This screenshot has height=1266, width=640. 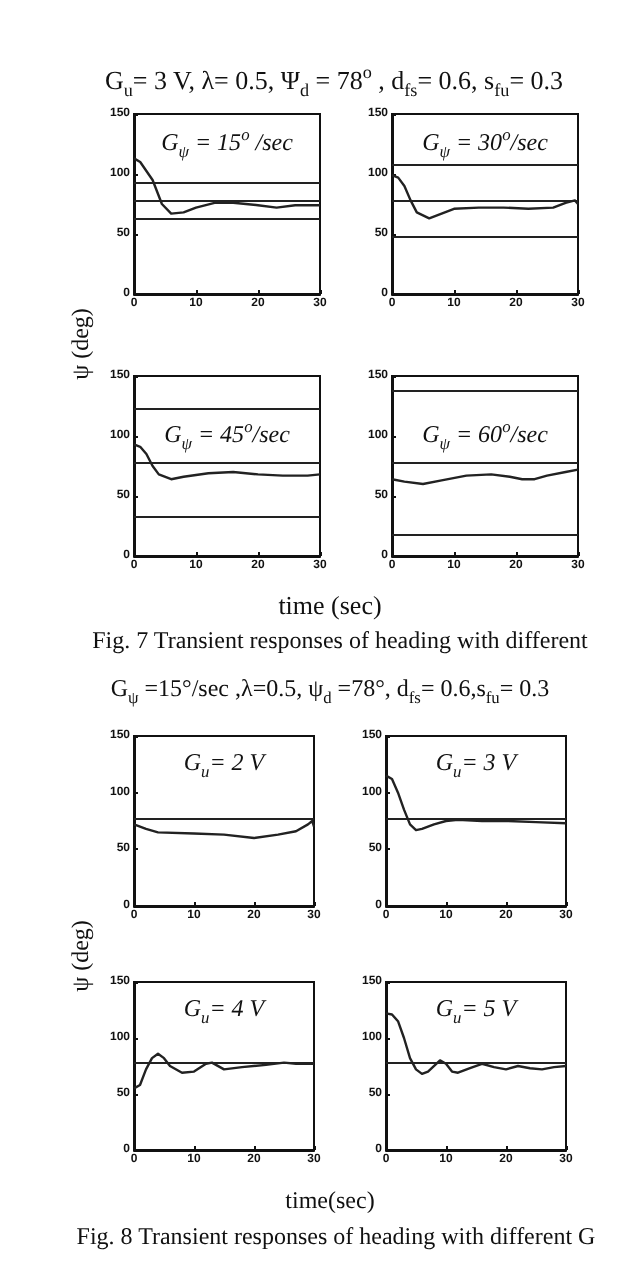 I want to click on text: G$_{u}$= 3 V, λ= 0.5, Ψ$_{d}$ = 78$^{o}$ , d$_{fs}$= 0.6, s$_{fu}$= 0.3, so click(x=334, y=81).